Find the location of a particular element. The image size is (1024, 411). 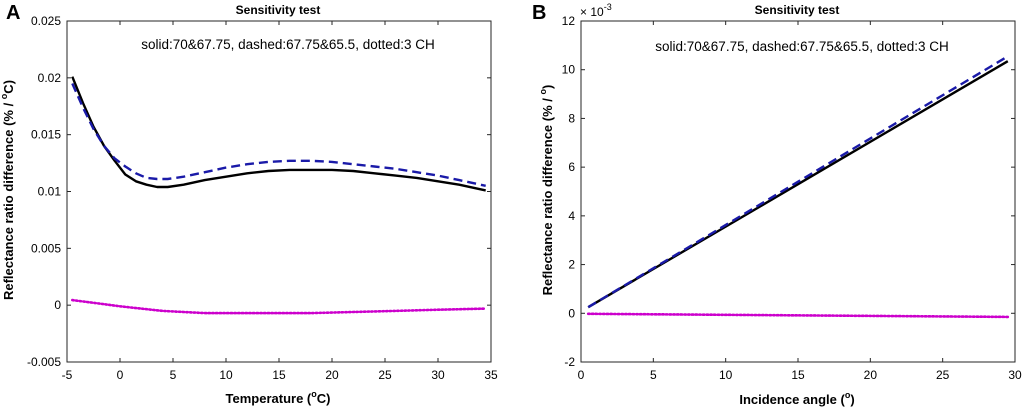

panel-a-xtick-label: 15 is located at coordinates (279, 375).